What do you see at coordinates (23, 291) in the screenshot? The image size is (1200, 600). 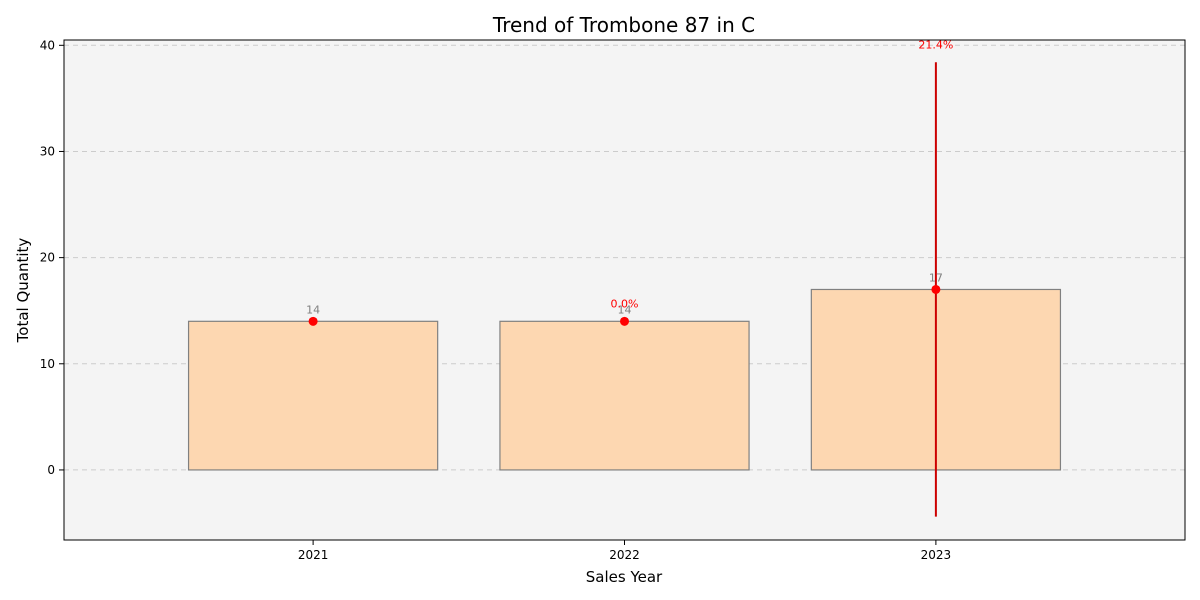 I see `y-axis-label: Total Quantity` at bounding box center [23, 291].